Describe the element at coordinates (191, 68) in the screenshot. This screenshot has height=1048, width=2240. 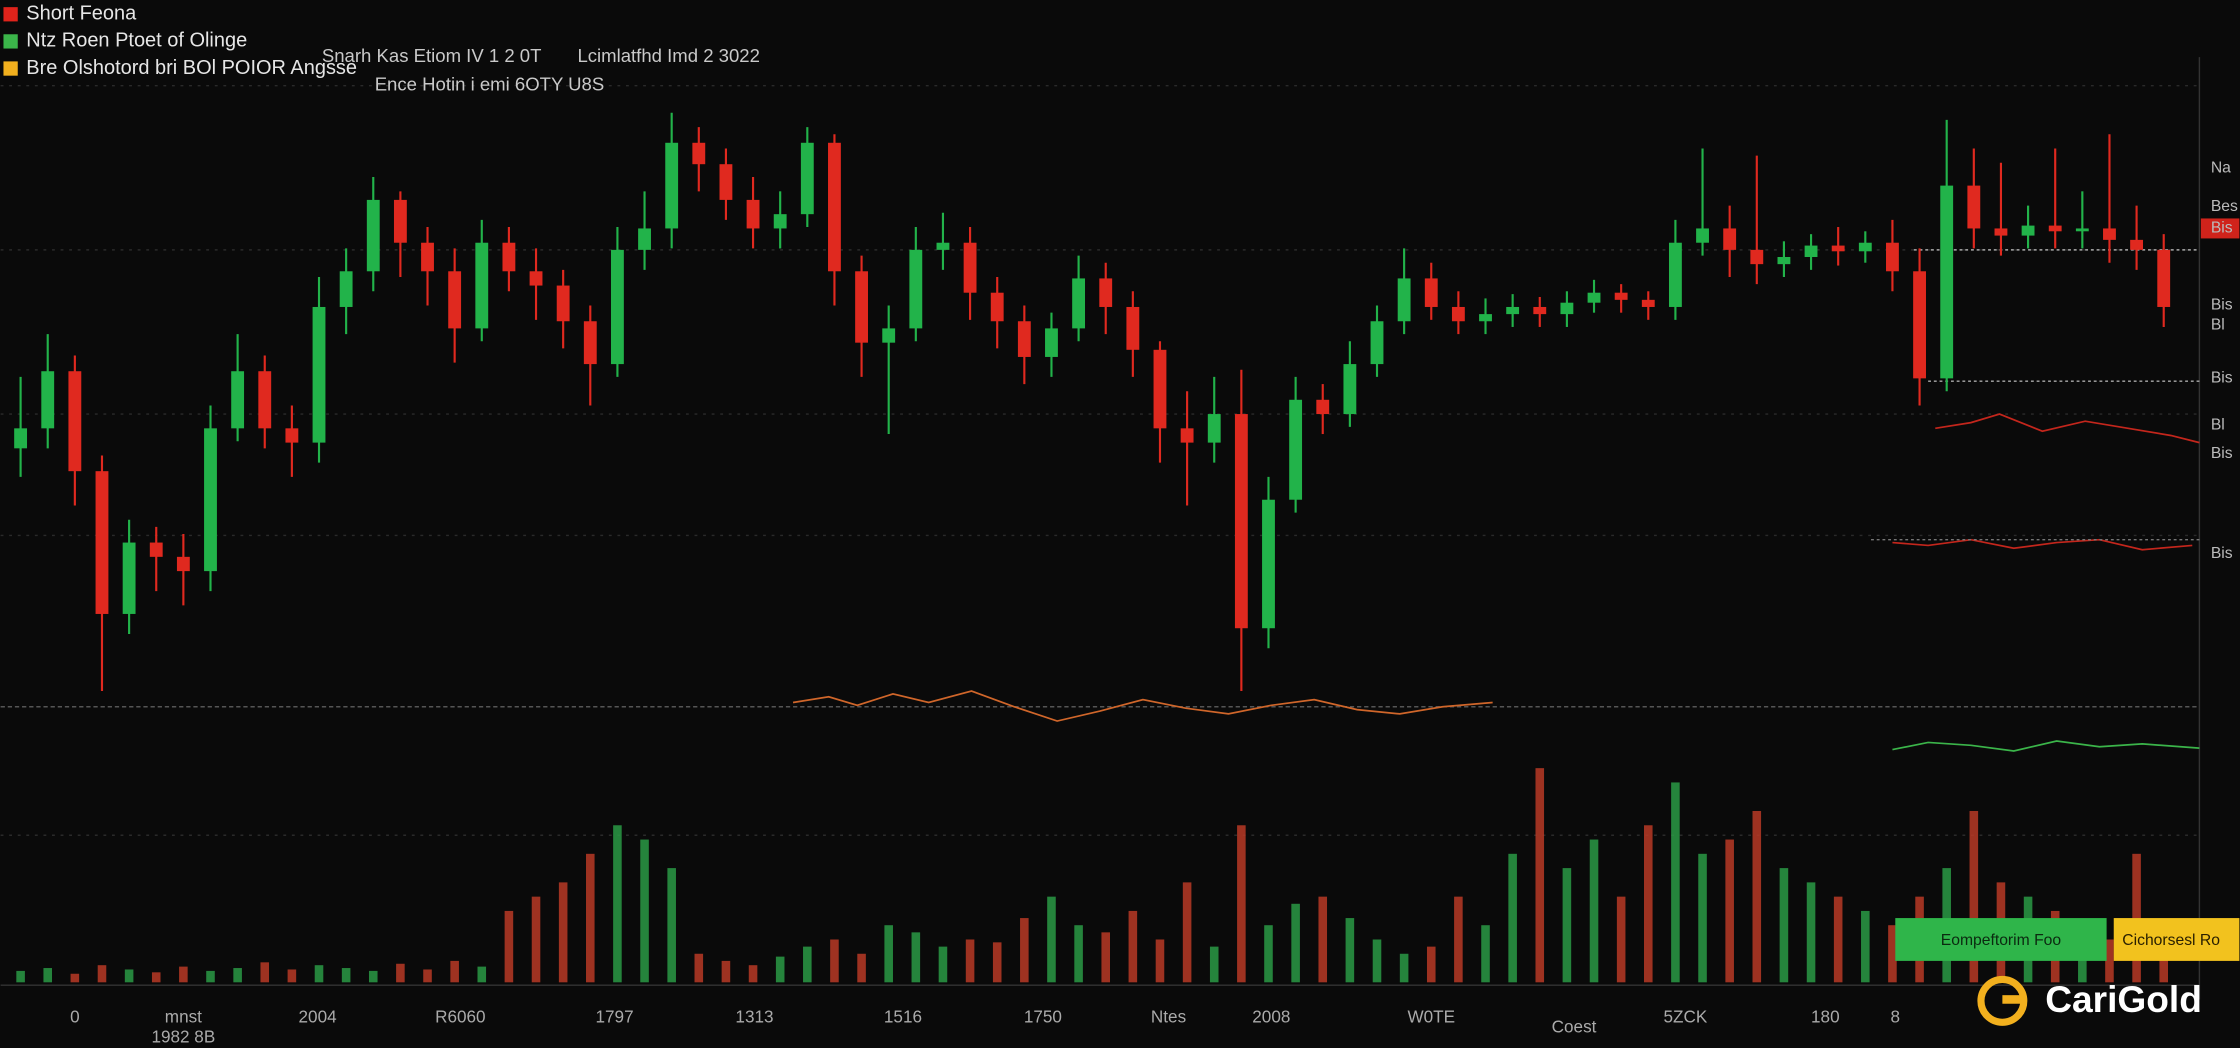
I see `legend-label: Bre Olshotord bri BOl POIOR Angsse` at that location.